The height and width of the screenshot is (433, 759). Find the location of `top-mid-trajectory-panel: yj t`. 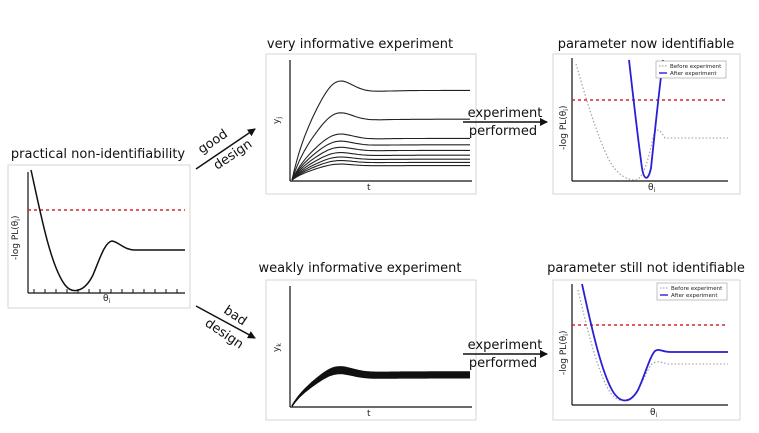

top-mid-trajectory-panel: yj t is located at coordinates (371, 124).